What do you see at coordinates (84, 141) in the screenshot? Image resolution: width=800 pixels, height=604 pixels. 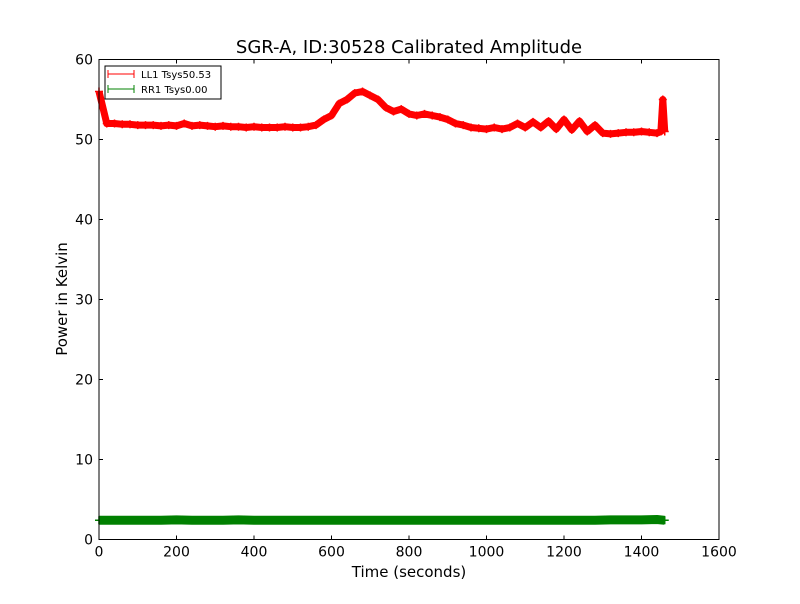 I see `y-tick-label: 50` at bounding box center [84, 141].